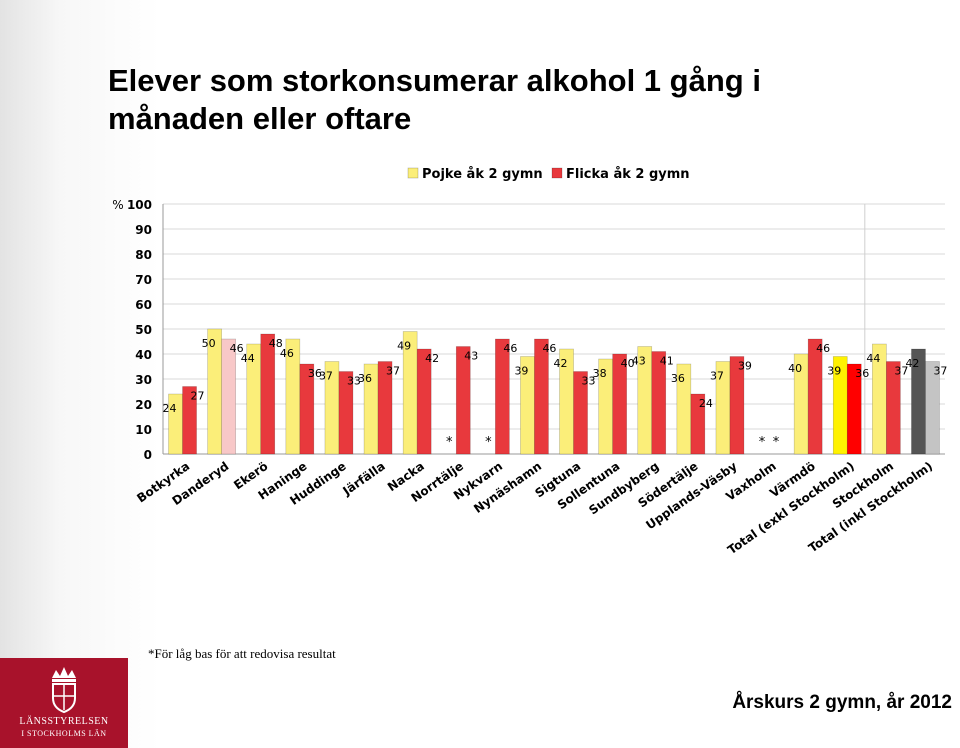 This screenshot has width=960, height=748. I want to click on legend-label: Pojke åk 2 gymn, so click(482, 174).